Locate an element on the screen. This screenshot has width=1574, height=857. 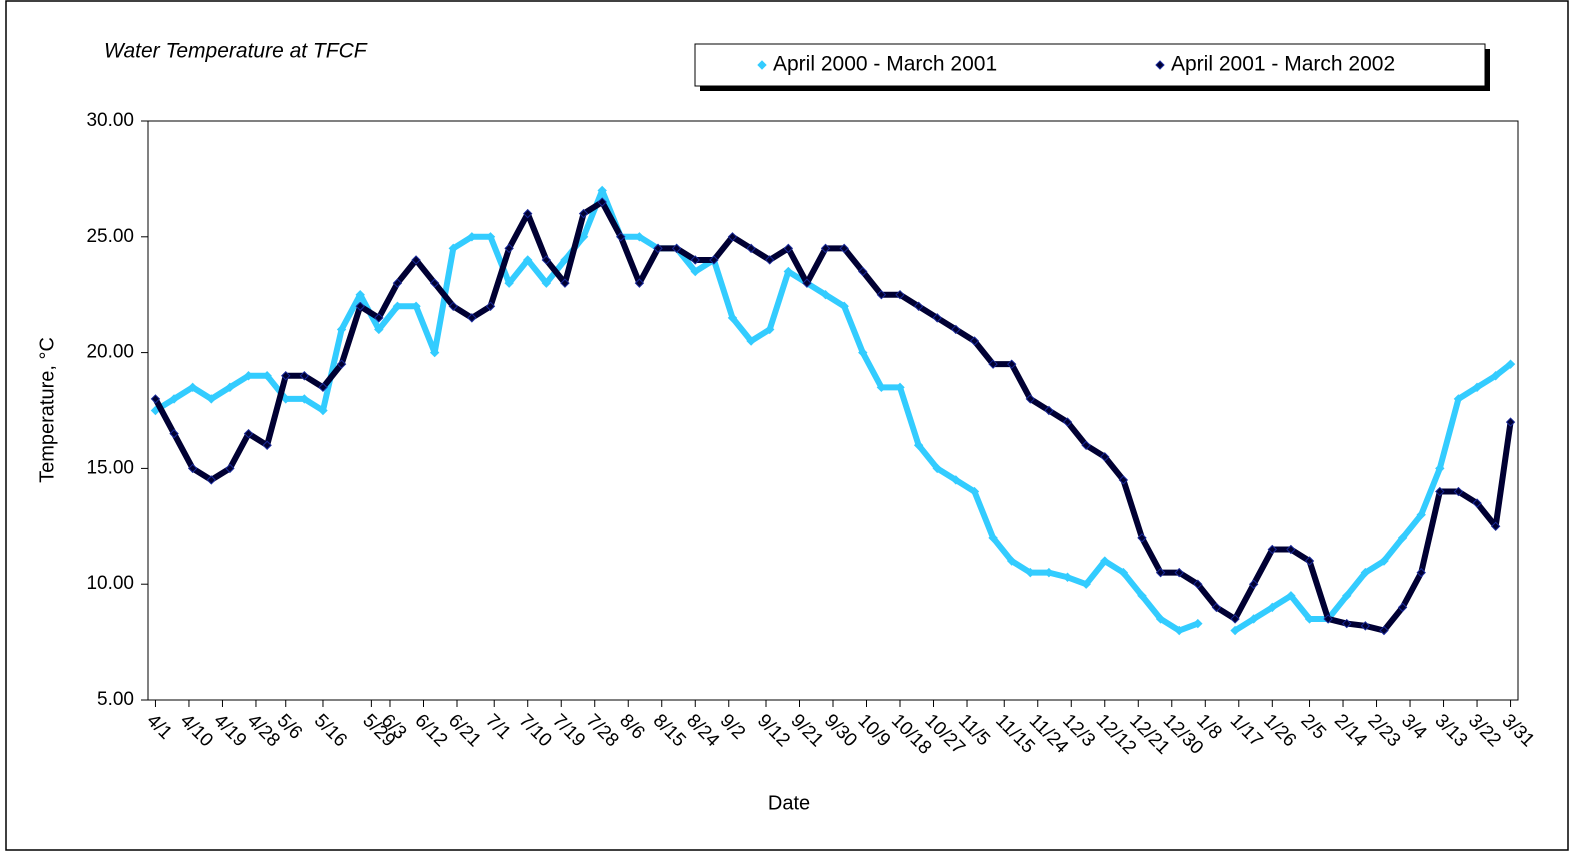
legend-marker is located at coordinates (762, 65).